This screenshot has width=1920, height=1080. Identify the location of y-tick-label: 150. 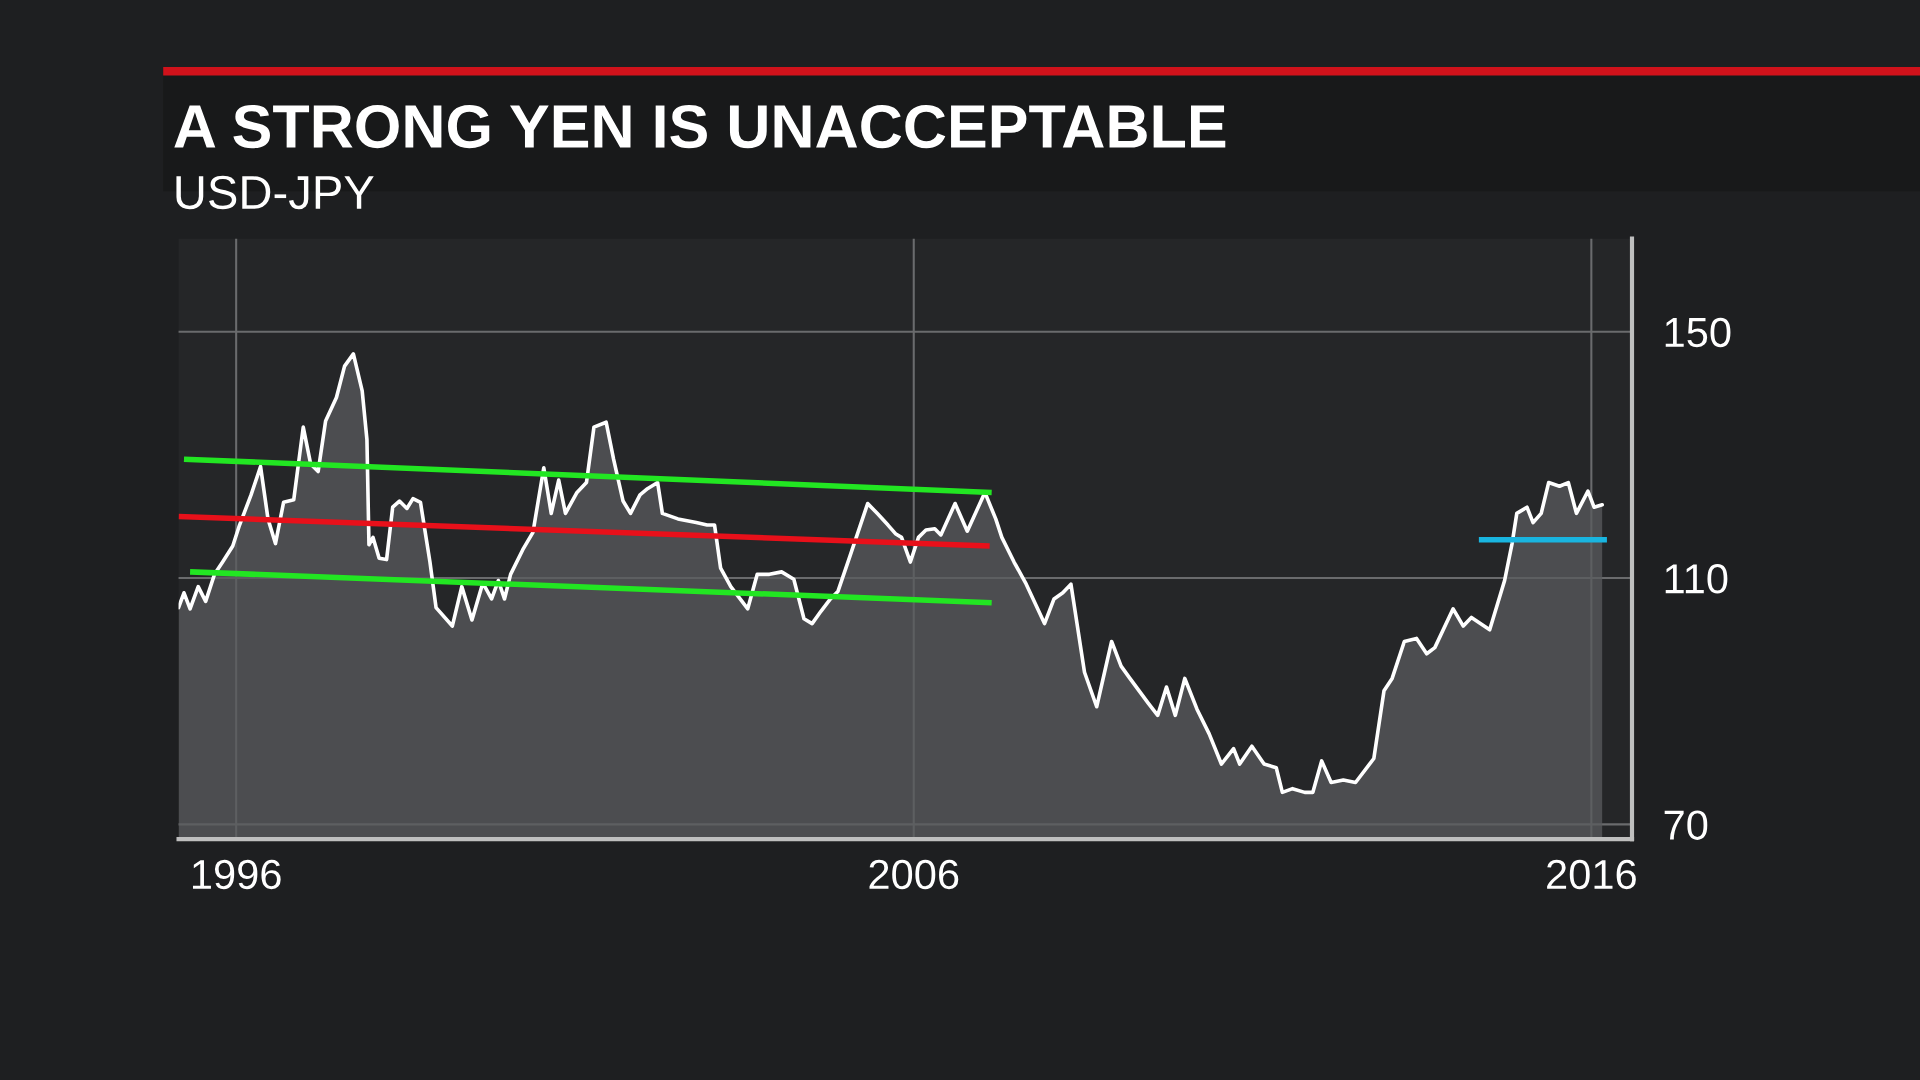
(1698, 332).